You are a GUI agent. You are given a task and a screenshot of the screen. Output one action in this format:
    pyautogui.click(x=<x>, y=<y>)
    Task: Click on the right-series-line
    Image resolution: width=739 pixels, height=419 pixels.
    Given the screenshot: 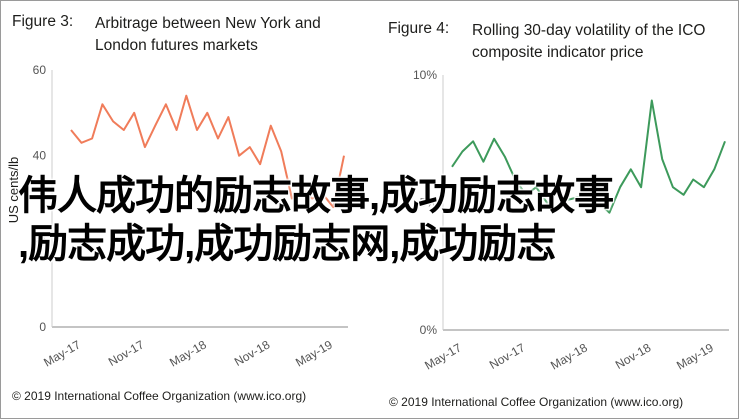 What is the action you would take?
    pyautogui.click(x=588, y=156)
    